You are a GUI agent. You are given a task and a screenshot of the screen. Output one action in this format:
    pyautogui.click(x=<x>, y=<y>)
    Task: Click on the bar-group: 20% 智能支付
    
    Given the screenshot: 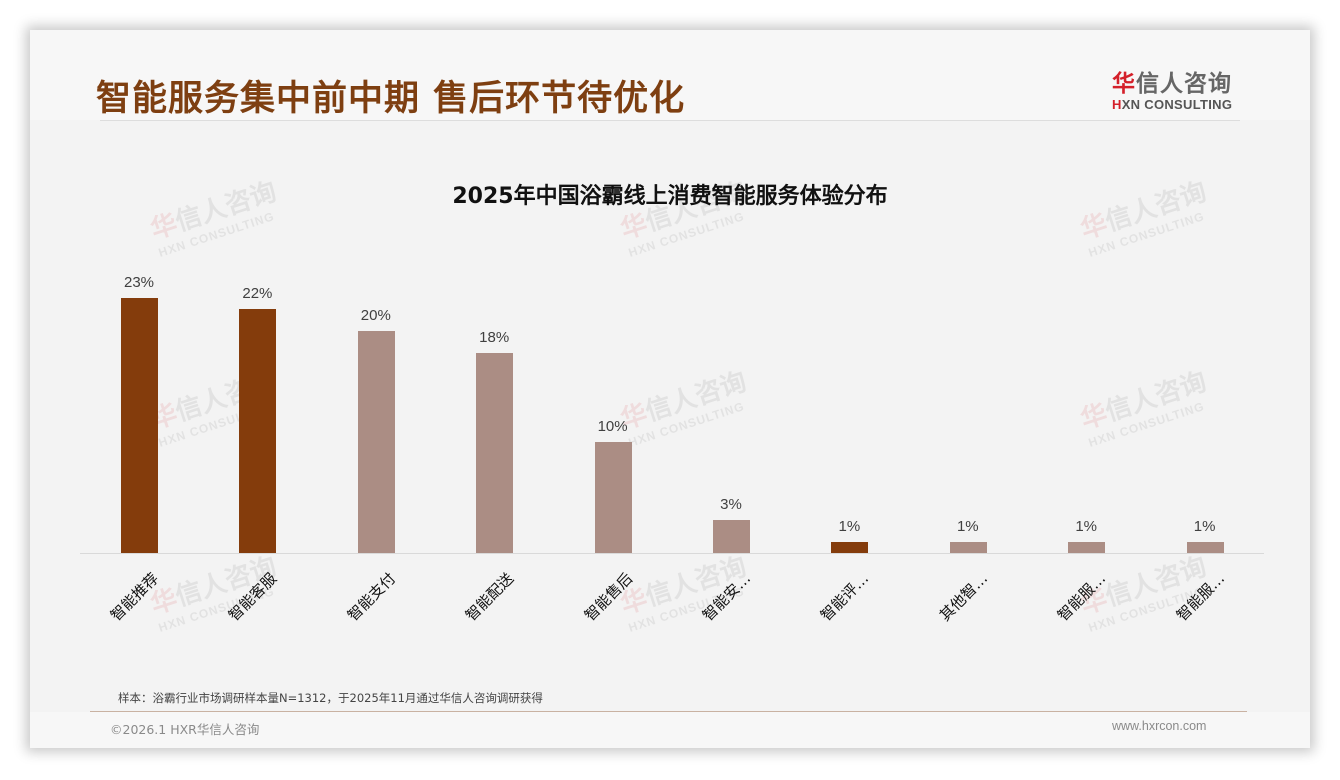 What is the action you would take?
    pyautogui.click(x=376, y=437)
    